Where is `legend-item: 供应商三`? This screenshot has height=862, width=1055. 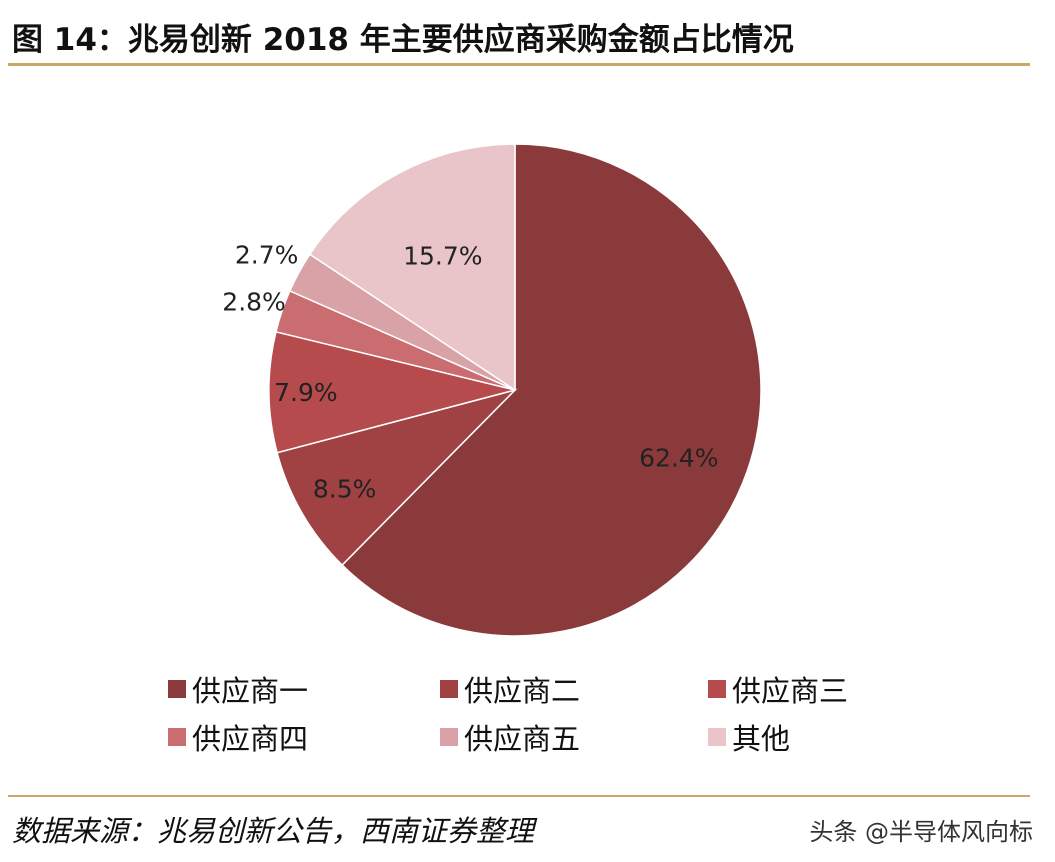
legend-item: 供应商三 is located at coordinates (808, 689).